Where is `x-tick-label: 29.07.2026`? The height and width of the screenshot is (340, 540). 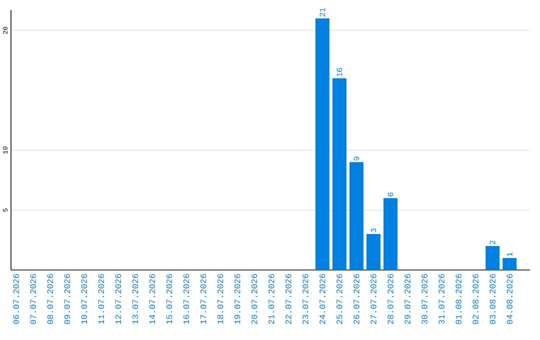 x-tick-label: 29.07.2026 is located at coordinates (407, 299).